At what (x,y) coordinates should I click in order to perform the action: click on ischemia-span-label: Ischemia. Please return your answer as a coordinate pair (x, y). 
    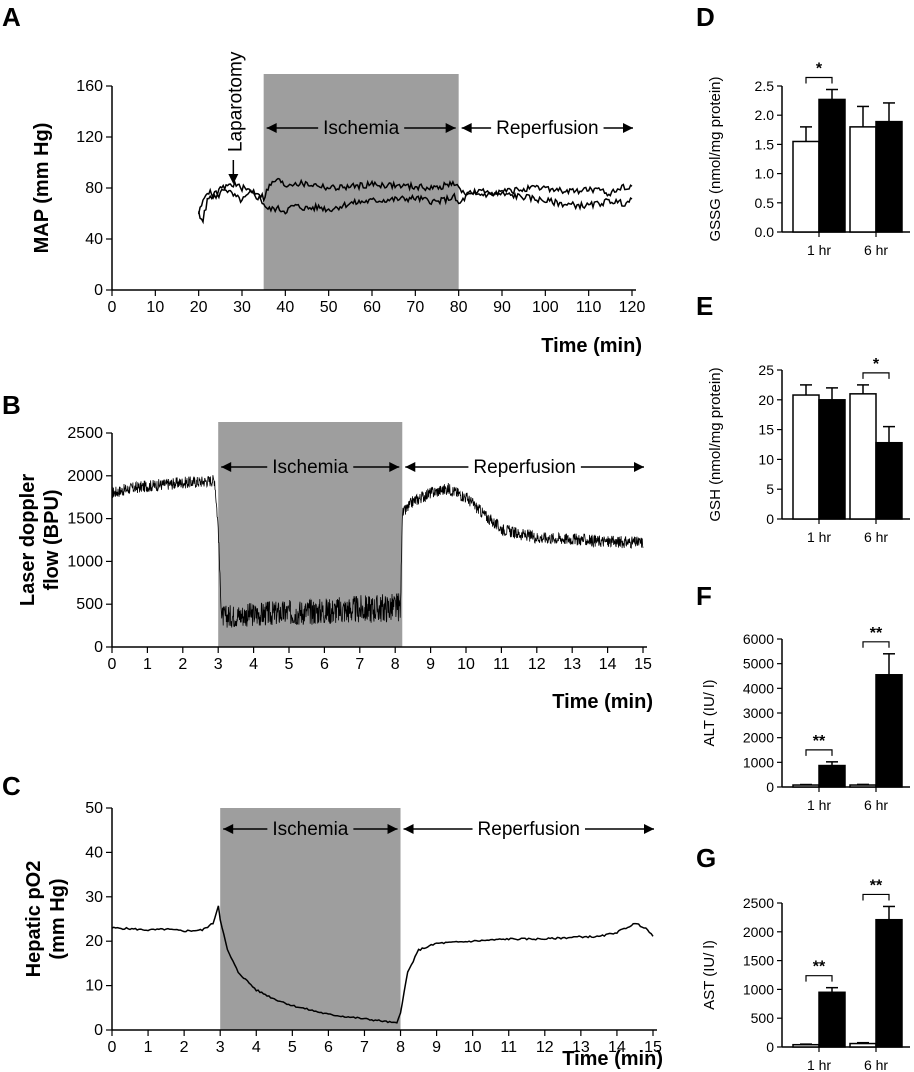
    Looking at the image, I should click on (310, 467).